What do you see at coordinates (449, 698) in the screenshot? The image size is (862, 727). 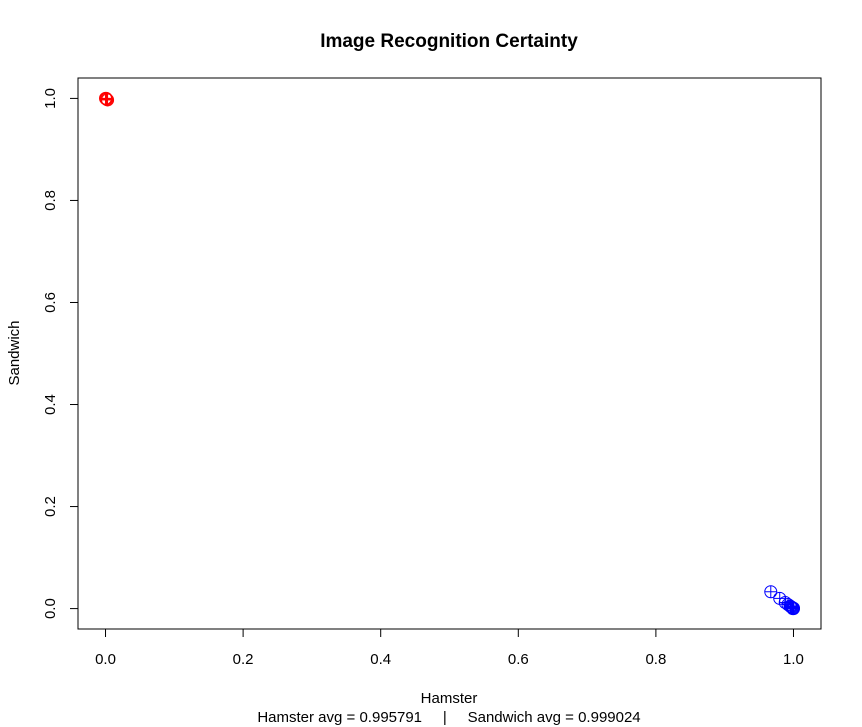 I see `x-axis-label: Hamster` at bounding box center [449, 698].